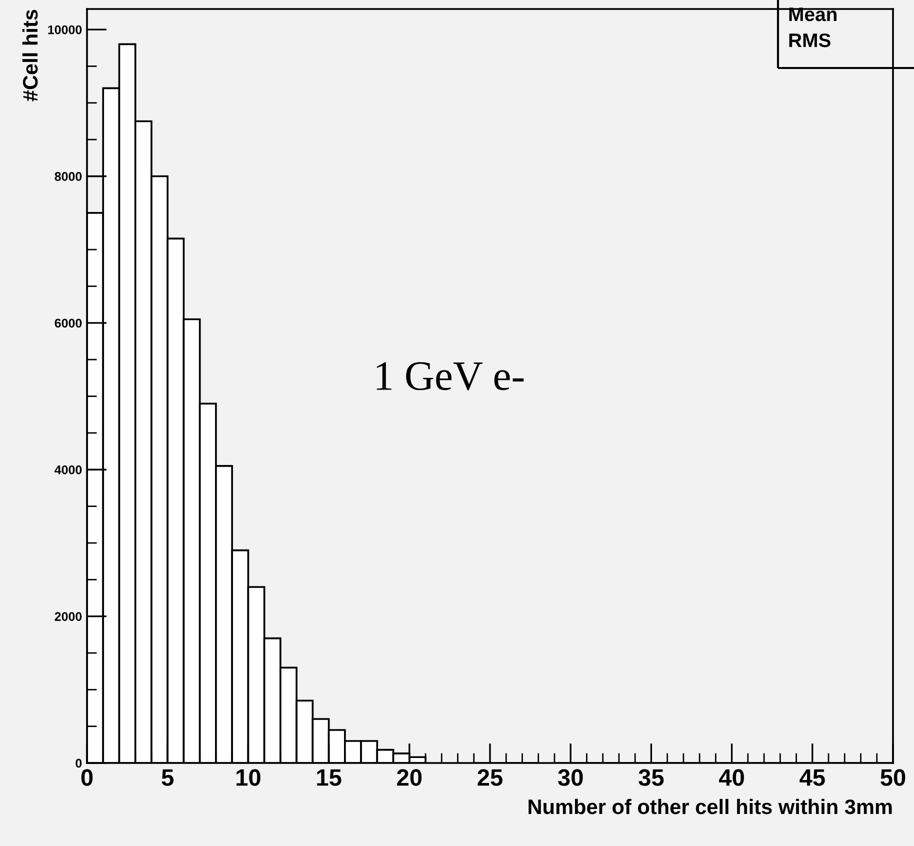  Describe the element at coordinates (710, 806) in the screenshot. I see `x-axis-title: Number of other cell hits within 3mm` at that location.